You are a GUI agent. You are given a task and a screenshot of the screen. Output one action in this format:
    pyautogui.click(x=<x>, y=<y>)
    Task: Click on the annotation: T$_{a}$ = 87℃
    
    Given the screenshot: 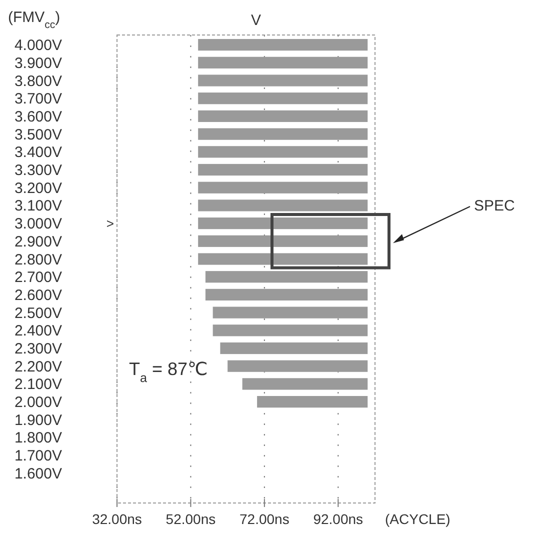 What is the action you would take?
    pyautogui.click(x=168, y=371)
    